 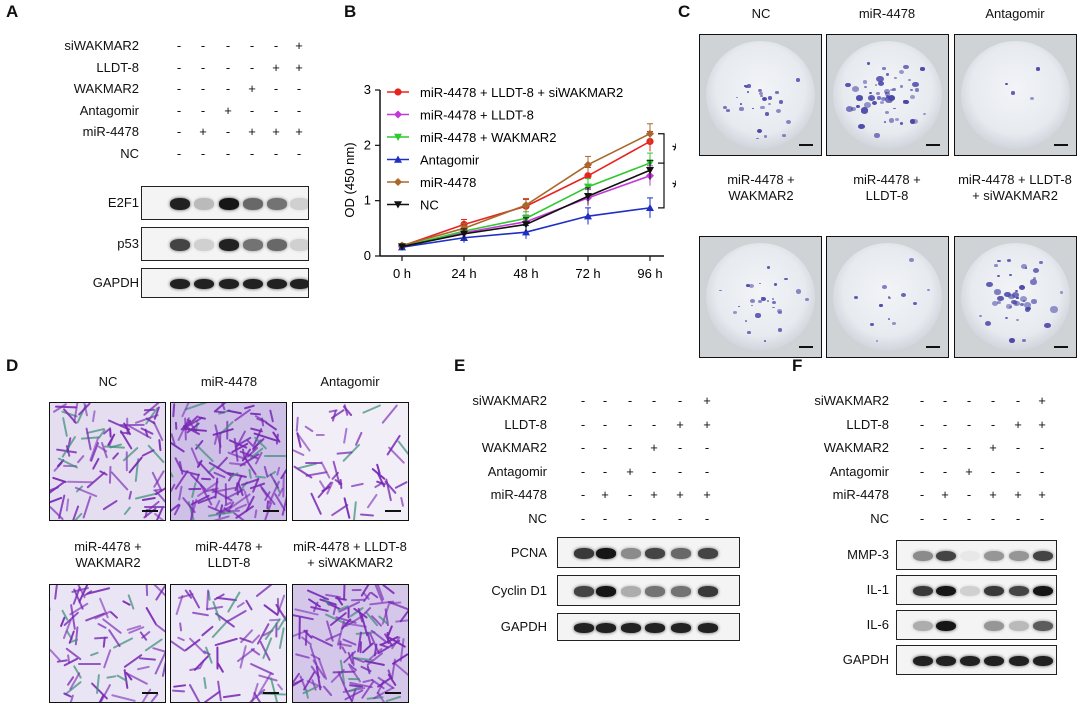 I want to click on transwell-title-line: miR-4478, so click(x=229, y=381).